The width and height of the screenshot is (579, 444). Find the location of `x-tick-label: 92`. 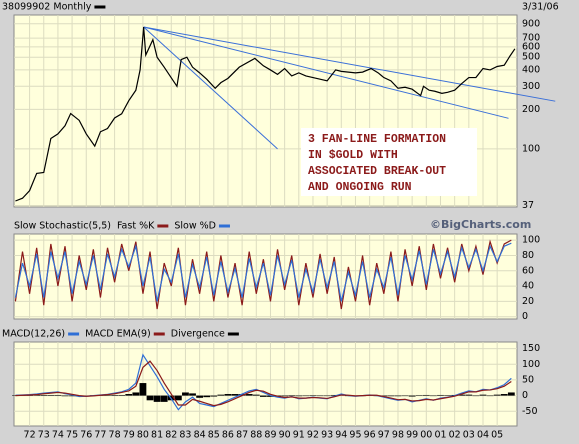

x-tick-label: 92 is located at coordinates (313, 435).